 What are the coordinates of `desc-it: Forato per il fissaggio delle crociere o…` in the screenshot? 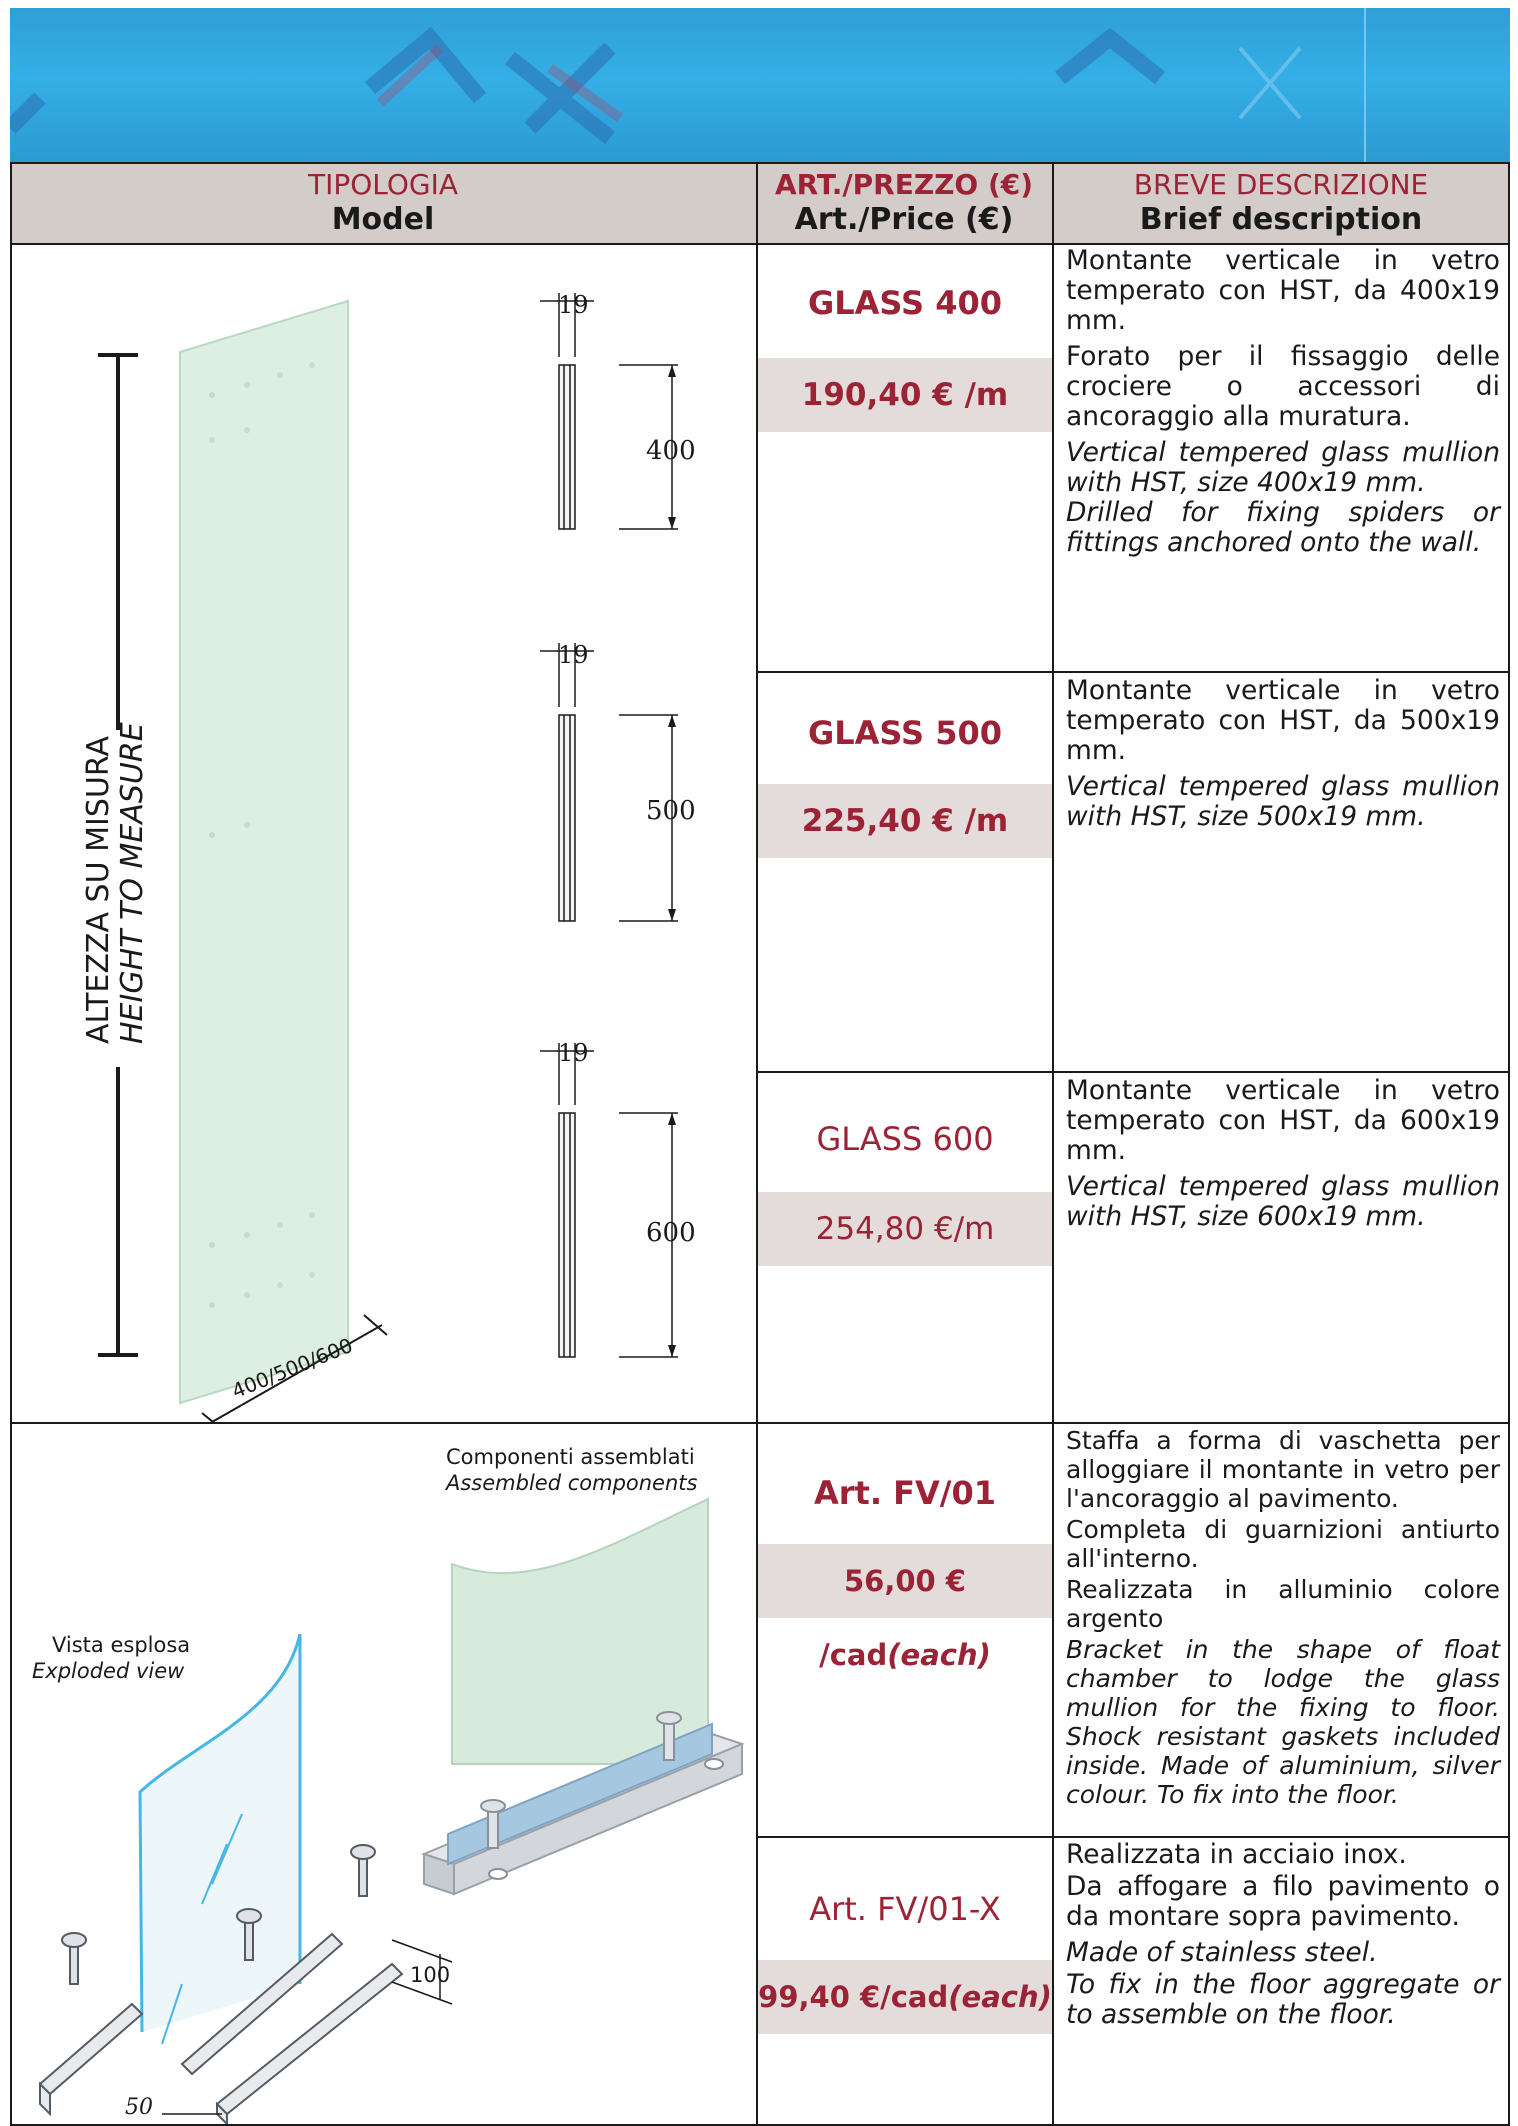 It's located at (1283, 386).